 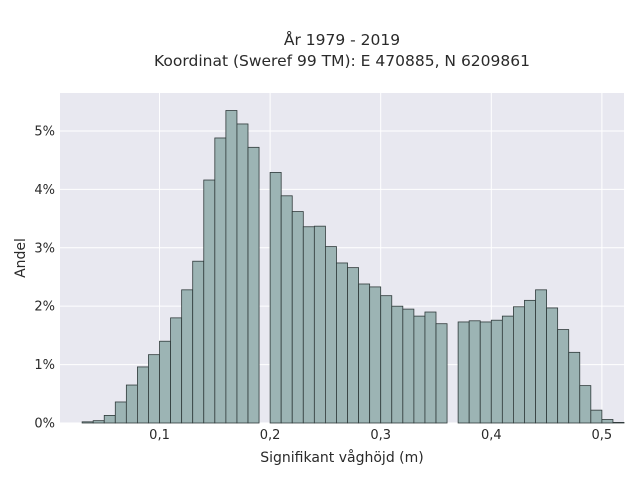 What do you see at coordinates (380, 435) in the screenshot?
I see `x-tick-label: 0,3` at bounding box center [380, 435].